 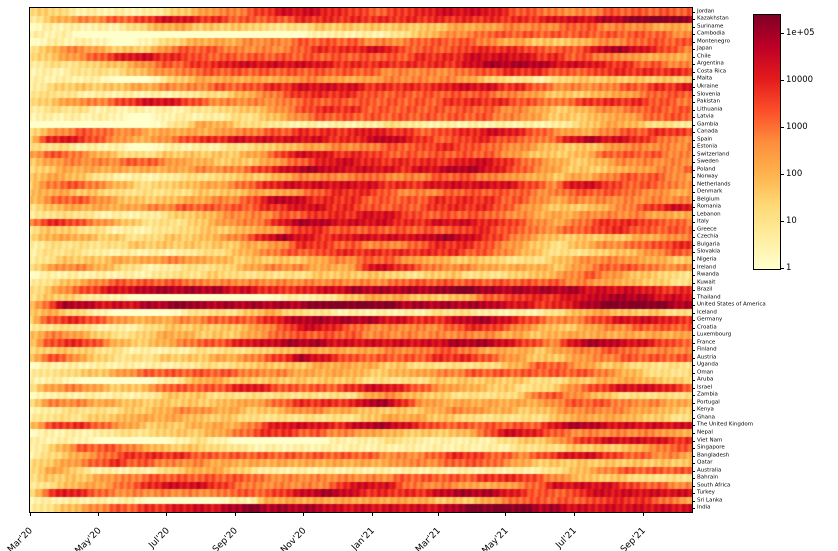 What do you see at coordinates (706, 11) in the screenshot?
I see `country-label: Jordan` at bounding box center [706, 11].